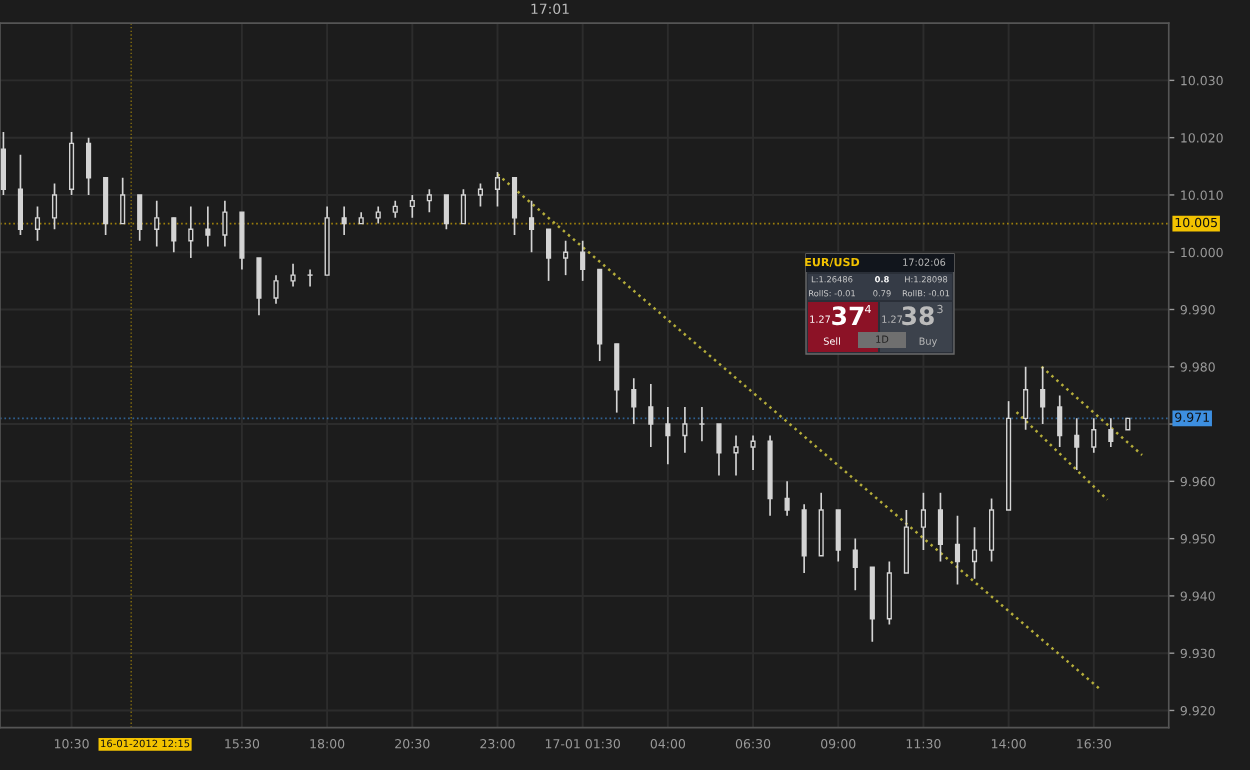  What do you see at coordinates (918, 316) in the screenshot?
I see `annotation: 38` at bounding box center [918, 316].